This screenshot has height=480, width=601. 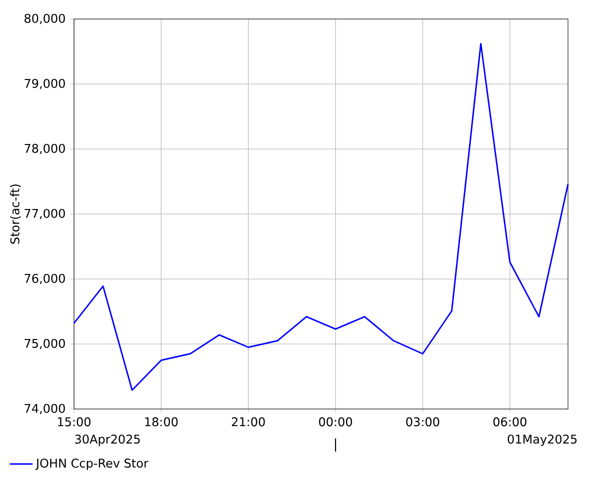 I want to click on text: 30Apr2025, so click(x=107, y=440).